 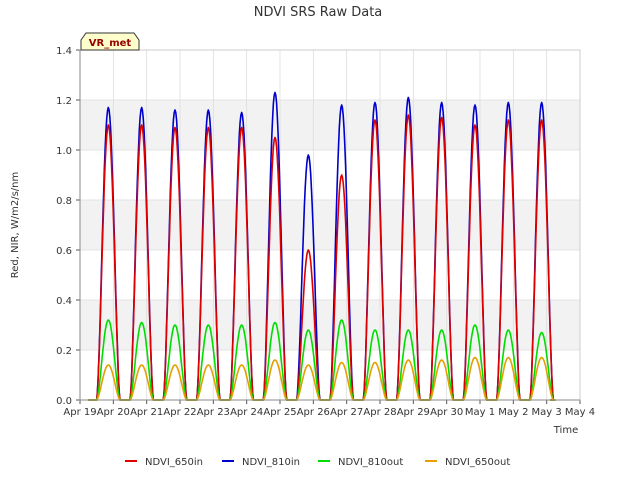 What do you see at coordinates (15, 225) in the screenshot?
I see `y-axis-label: Red, NIR, W/m2/s/nm` at bounding box center [15, 225].